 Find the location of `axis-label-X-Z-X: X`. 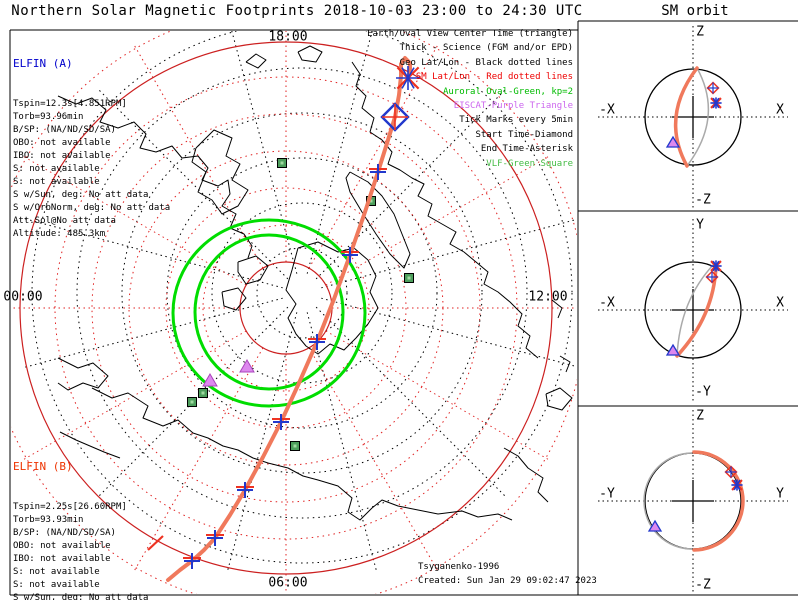

axis-label-X-Z-X: X is located at coordinates (780, 110).